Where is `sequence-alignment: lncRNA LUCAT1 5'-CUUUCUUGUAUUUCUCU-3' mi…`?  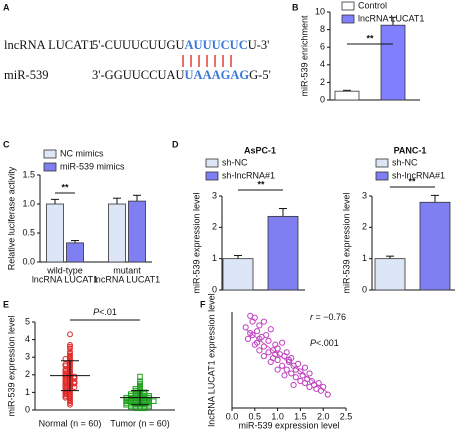 sequence-alignment: lncRNA LUCAT1 5'-CUUUCUUGUAUUUCUCU-3' mi… is located at coordinates (137, 60).